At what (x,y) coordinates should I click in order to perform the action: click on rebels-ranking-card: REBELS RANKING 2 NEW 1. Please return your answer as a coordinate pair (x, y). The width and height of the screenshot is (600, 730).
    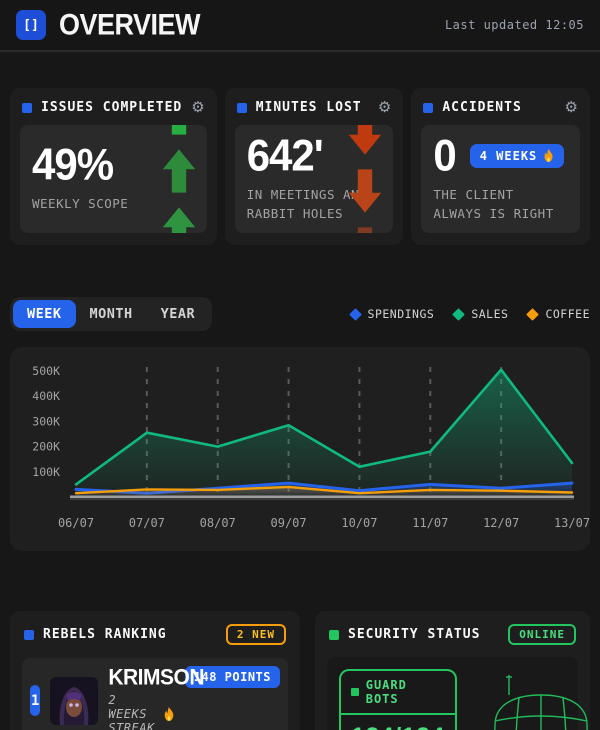
    Looking at the image, I should click on (155, 670).